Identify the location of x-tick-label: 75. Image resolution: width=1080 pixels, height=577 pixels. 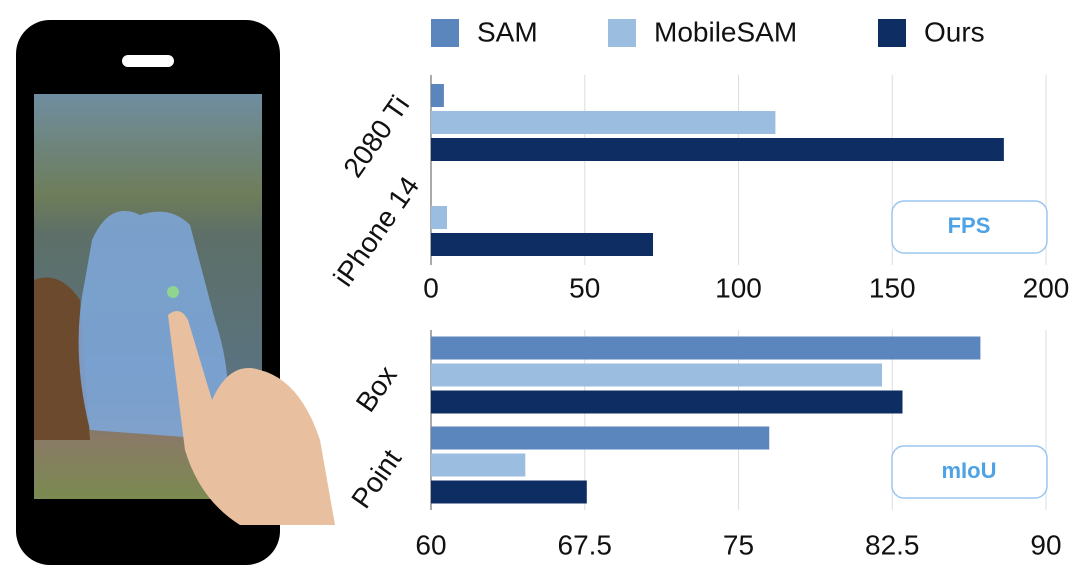
(738, 544).